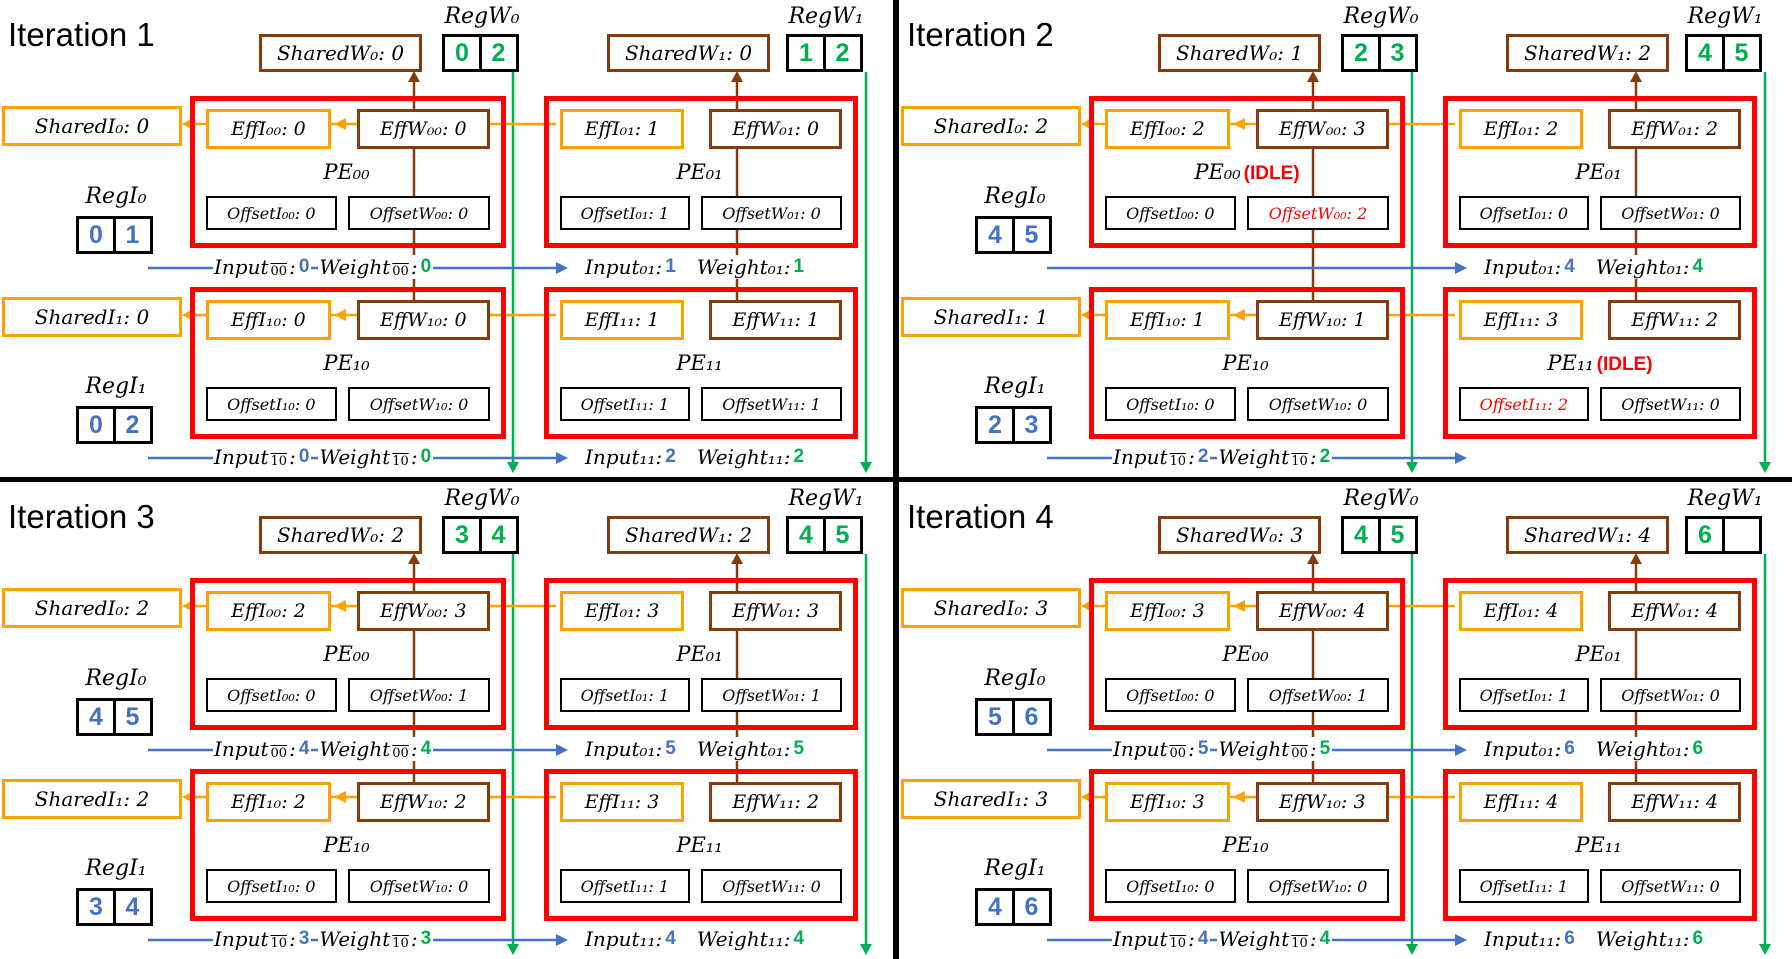 The image size is (1792, 959). Describe the element at coordinates (701, 611) in the screenshot. I see `pe01-eff-row: EffI₀₁: 3 EffW₀₁: 3` at that location.